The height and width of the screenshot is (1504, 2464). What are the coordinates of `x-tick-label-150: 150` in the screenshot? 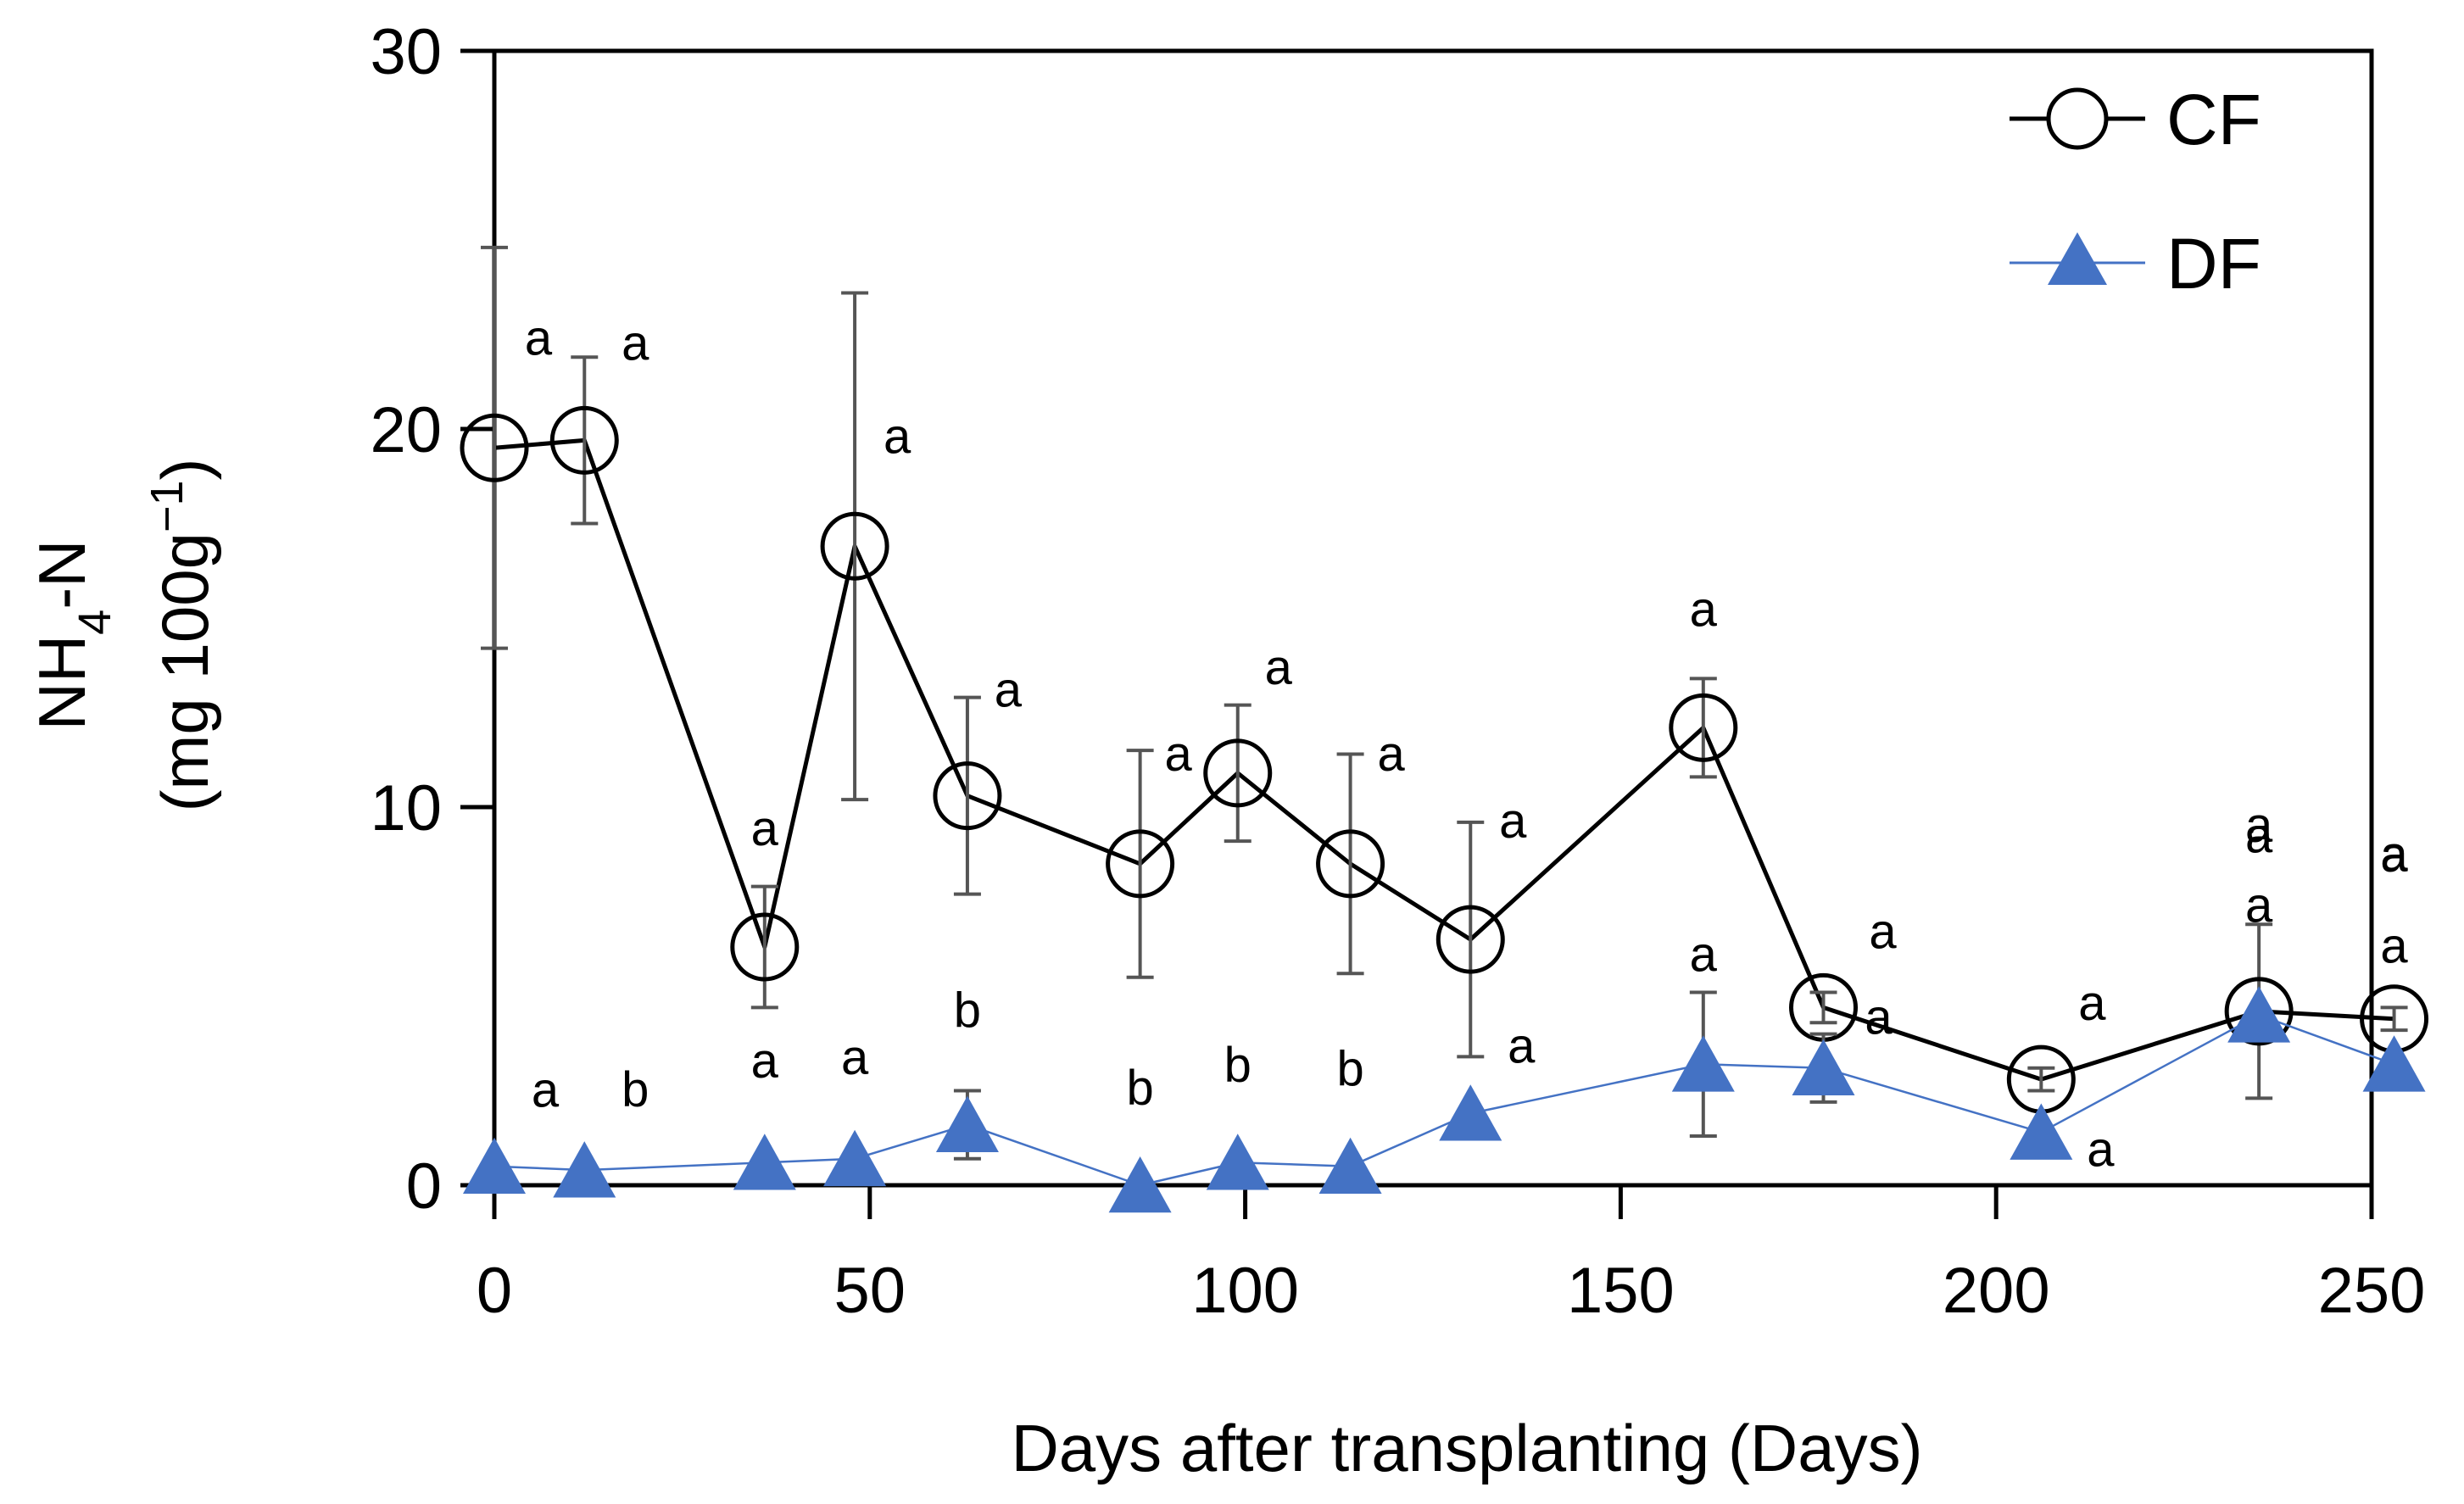 It's located at (1621, 1291).